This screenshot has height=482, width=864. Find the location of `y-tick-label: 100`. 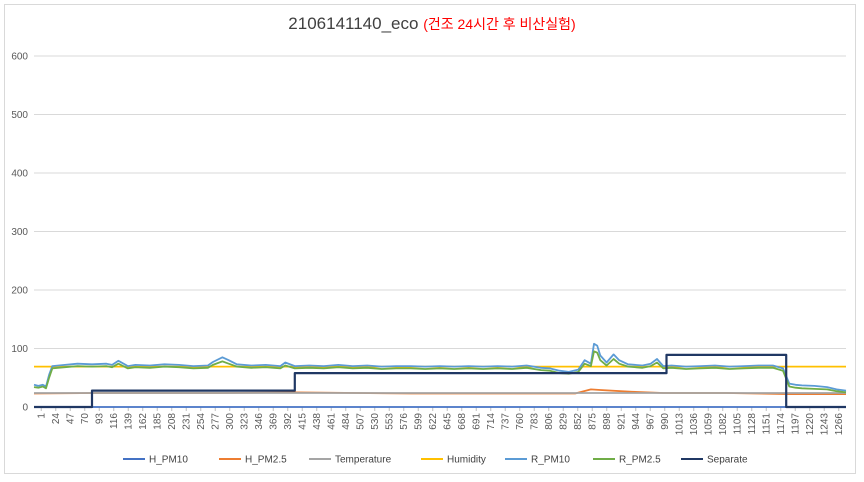

y-tick-label: 100 is located at coordinates (19, 349).